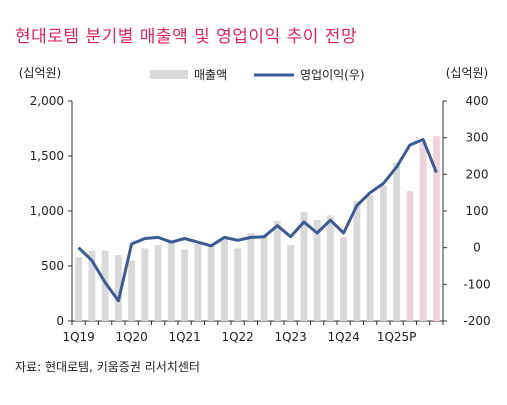 The image size is (507, 405). Describe the element at coordinates (237, 337) in the screenshot. I see `x-tick-label: 1Q22` at that location.